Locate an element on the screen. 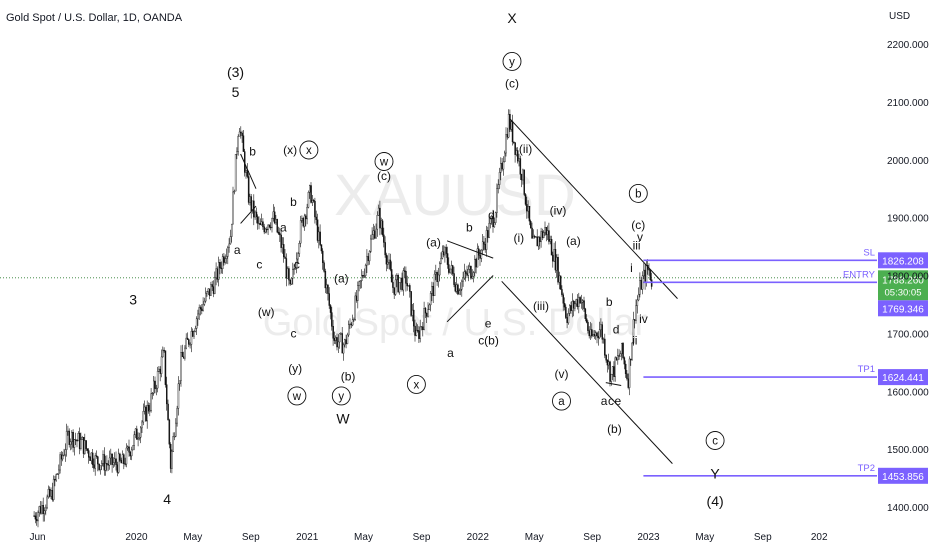 The image size is (932, 550). watermark-symbol: XAUUSD is located at coordinates (455, 195).